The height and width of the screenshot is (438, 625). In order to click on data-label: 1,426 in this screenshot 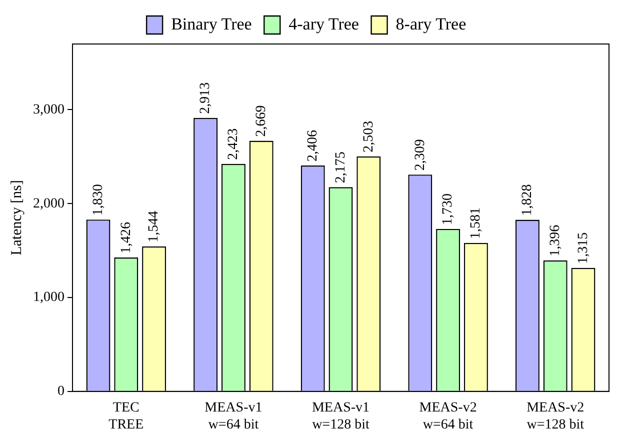, I will do `click(126, 238)`.